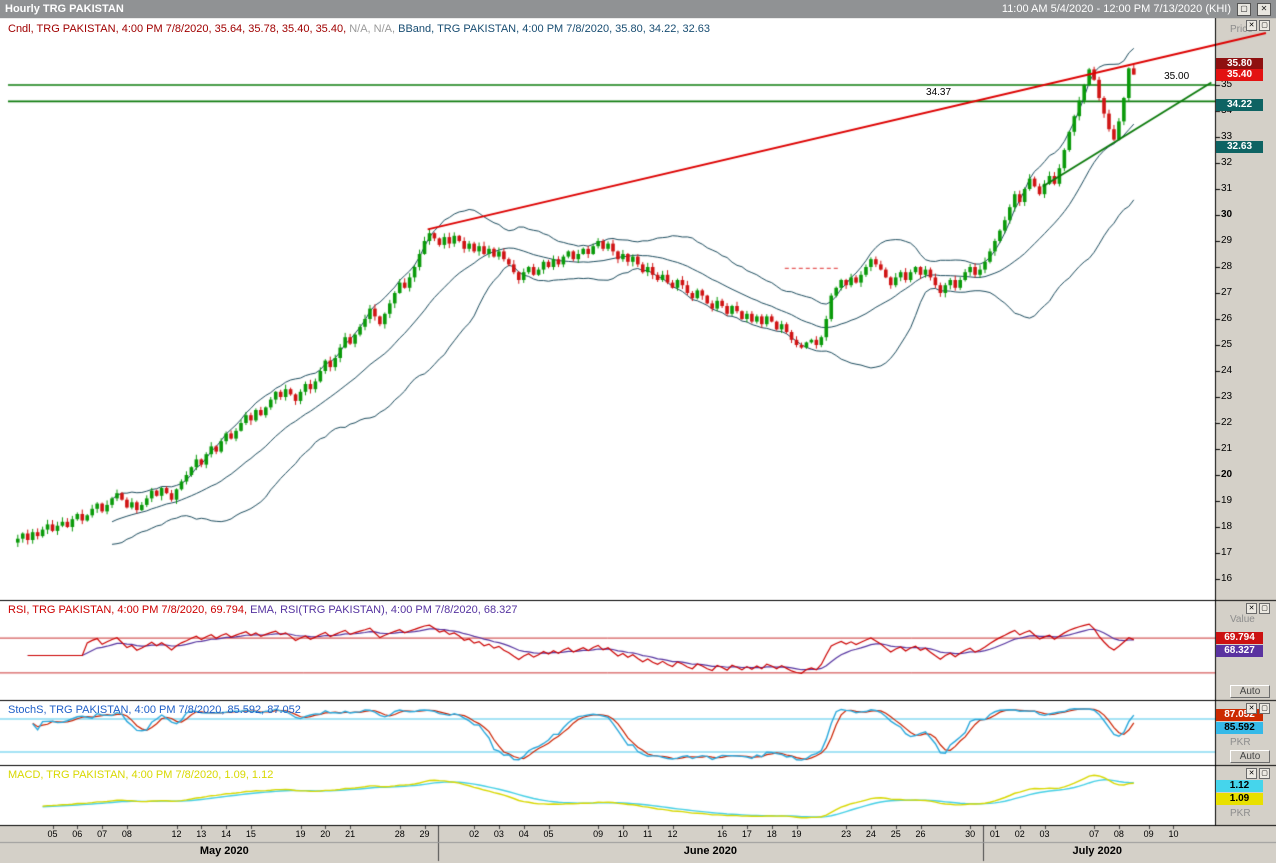 This screenshot has width=1276, height=863. What do you see at coordinates (1239, 785) in the screenshot?
I see `macd-axis-badge: 1.12` at bounding box center [1239, 785].